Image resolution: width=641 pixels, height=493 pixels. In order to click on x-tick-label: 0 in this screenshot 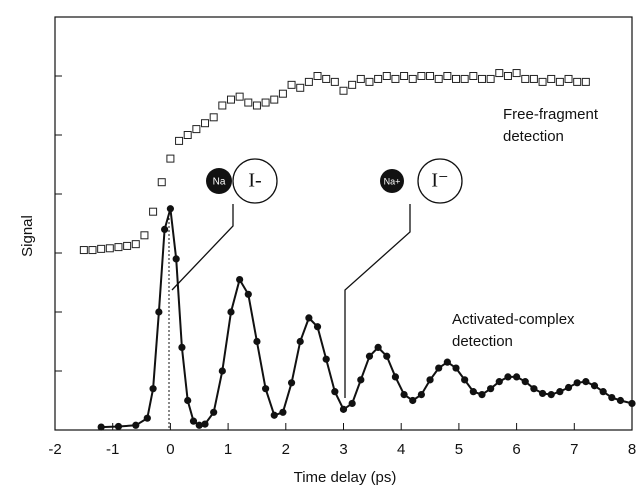, I will do `click(170, 449)`.